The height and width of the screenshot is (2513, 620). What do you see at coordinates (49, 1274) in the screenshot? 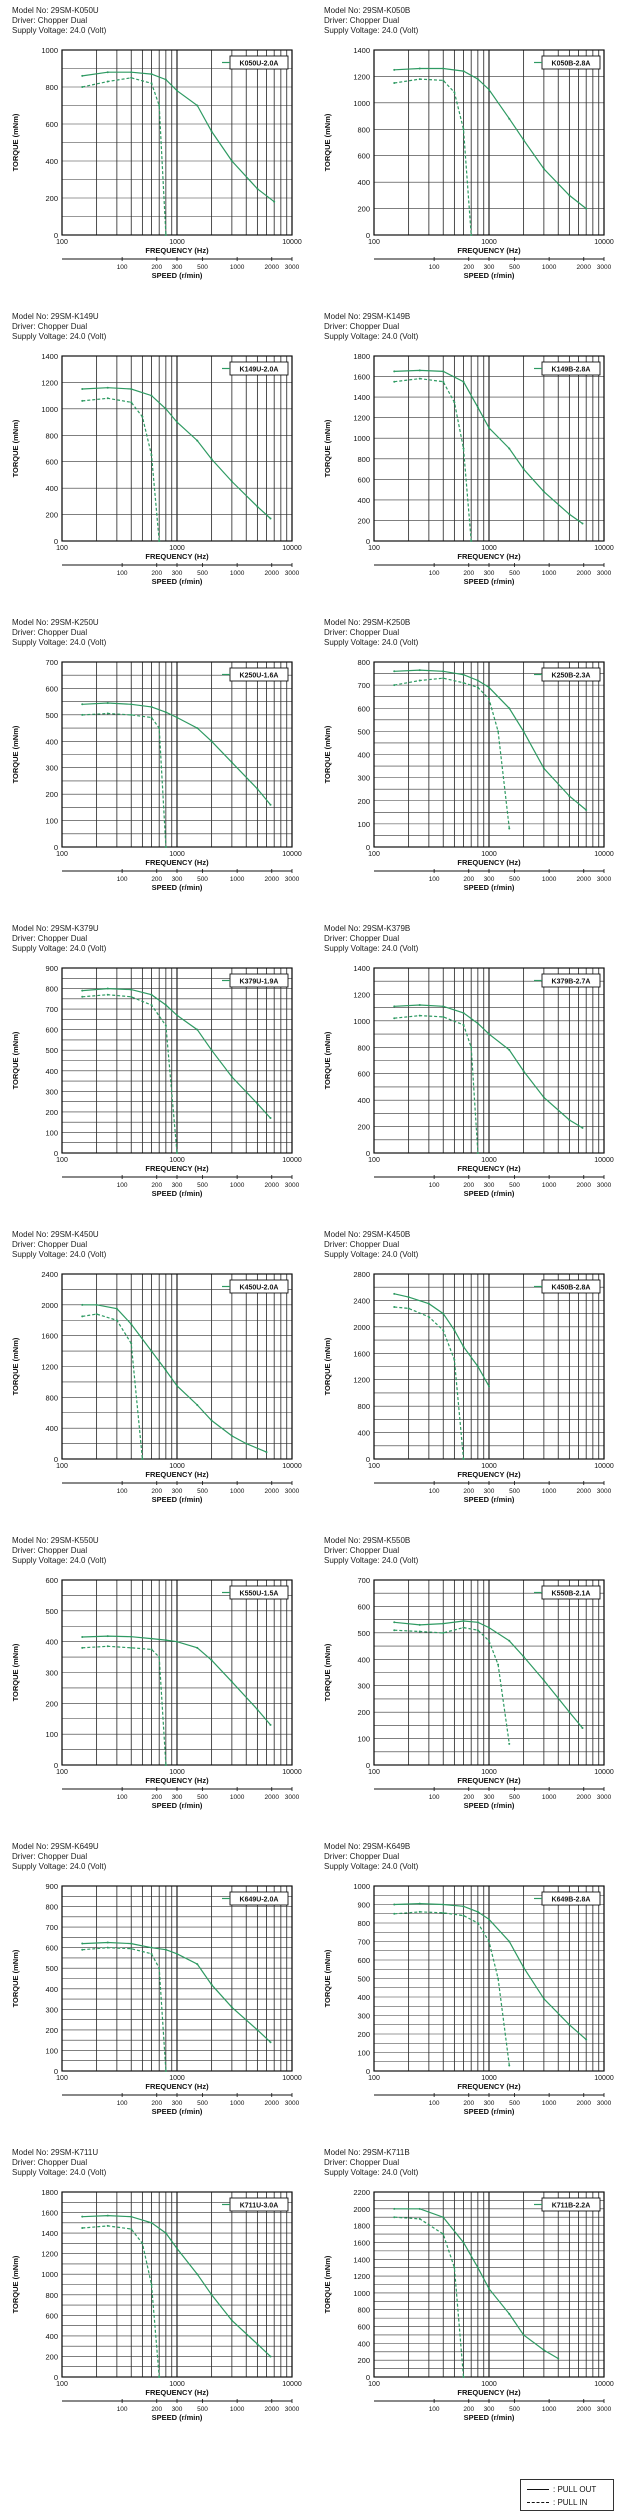
I see `y-tick-label: 2400` at bounding box center [49, 1274].